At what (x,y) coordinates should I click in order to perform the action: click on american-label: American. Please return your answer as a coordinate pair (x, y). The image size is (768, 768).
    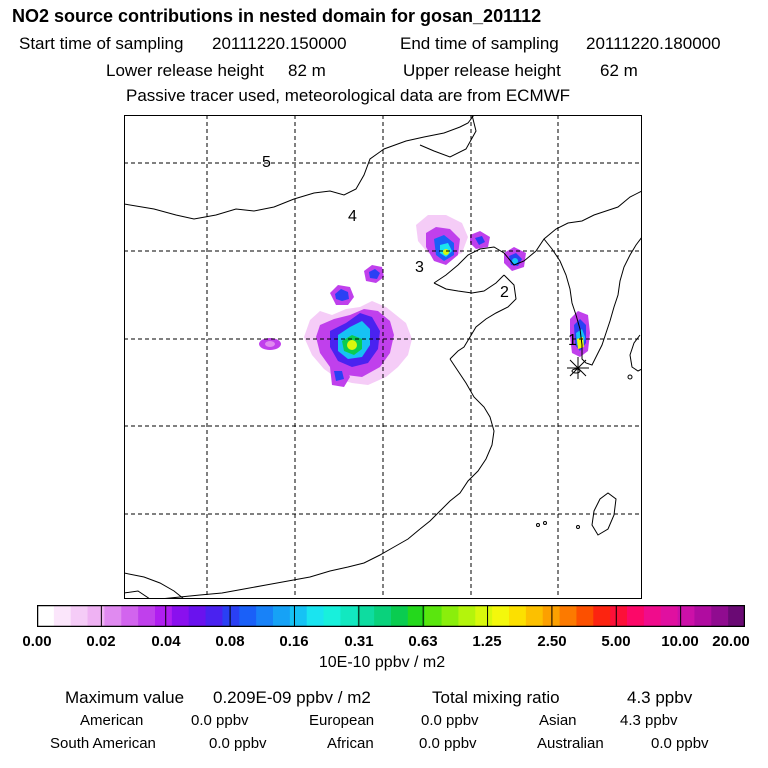
    Looking at the image, I should click on (112, 720).